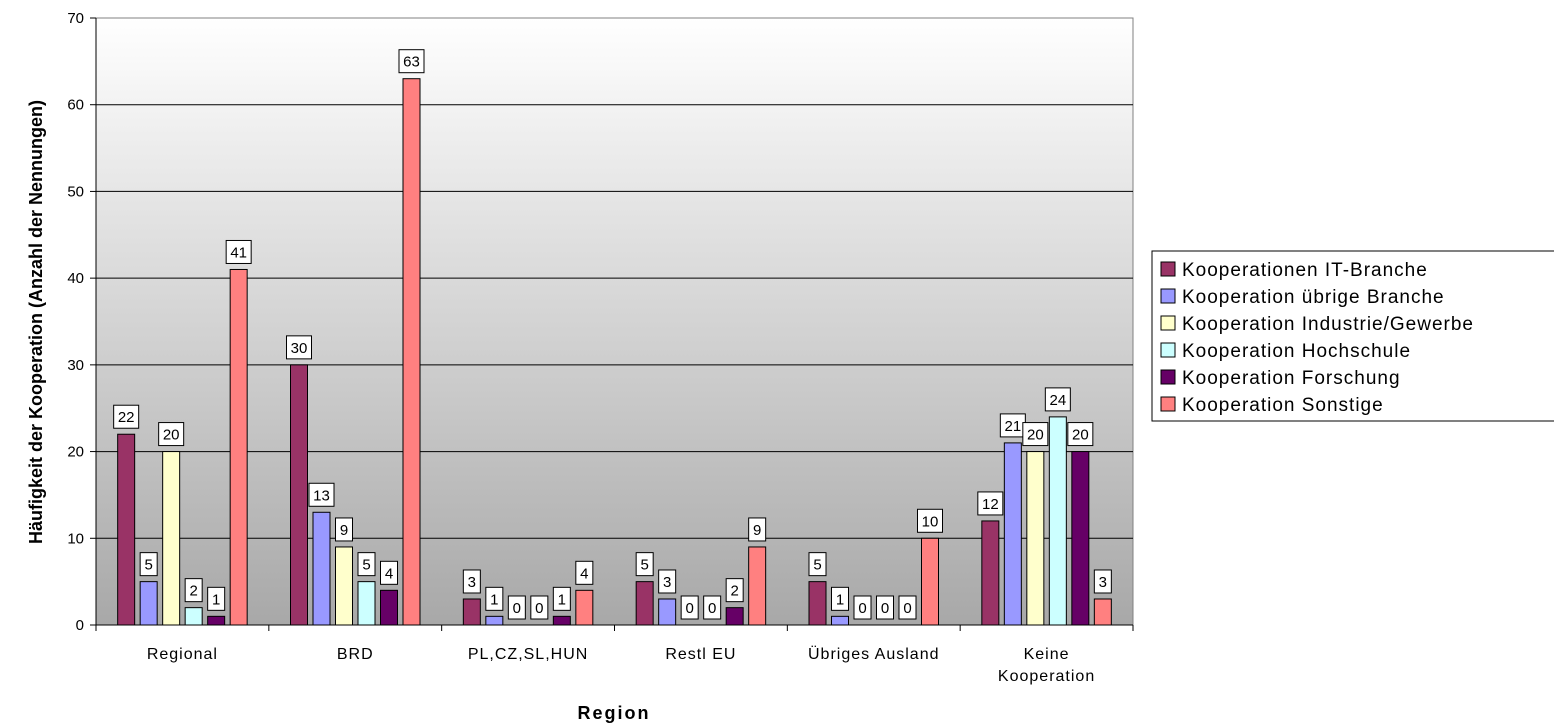 This screenshot has height=724, width=1554. I want to click on y-tick-label: 10, so click(75, 538).